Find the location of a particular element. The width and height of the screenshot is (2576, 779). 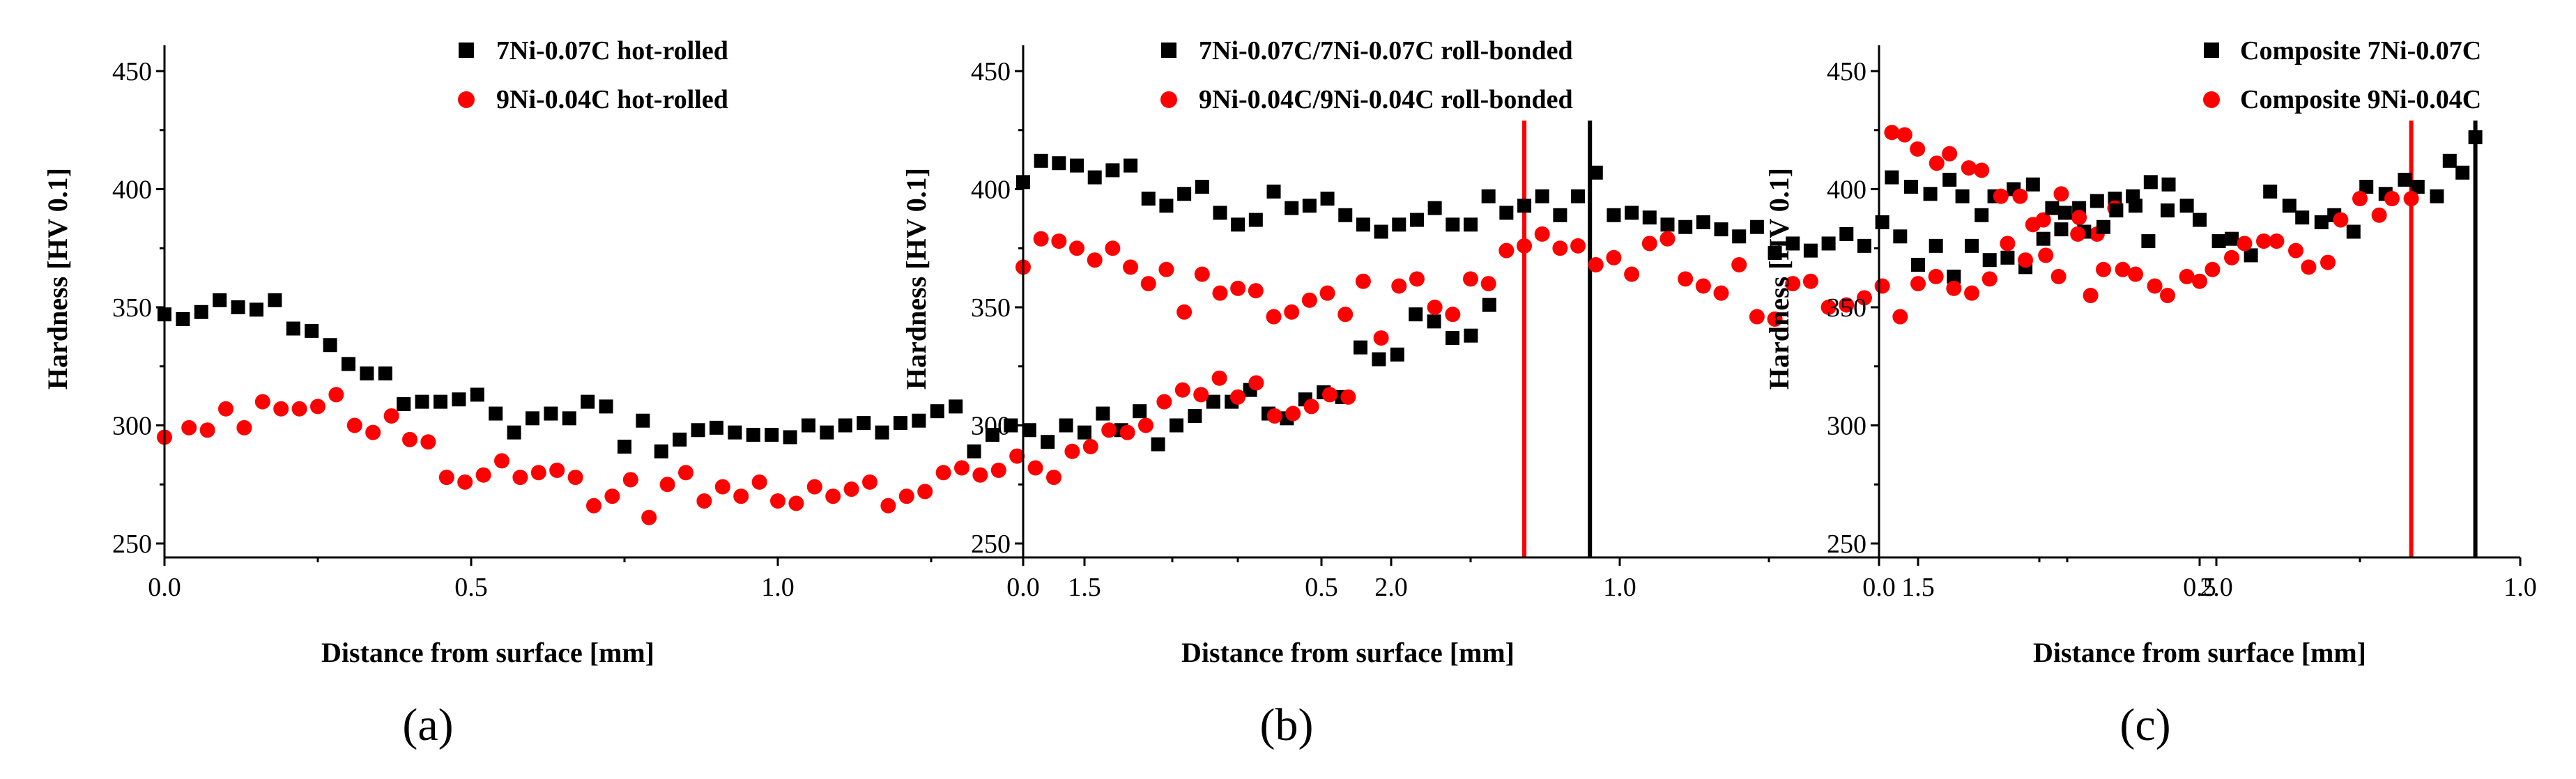

x-axis-title: Distance from surface [mm] is located at coordinates (2199, 652).